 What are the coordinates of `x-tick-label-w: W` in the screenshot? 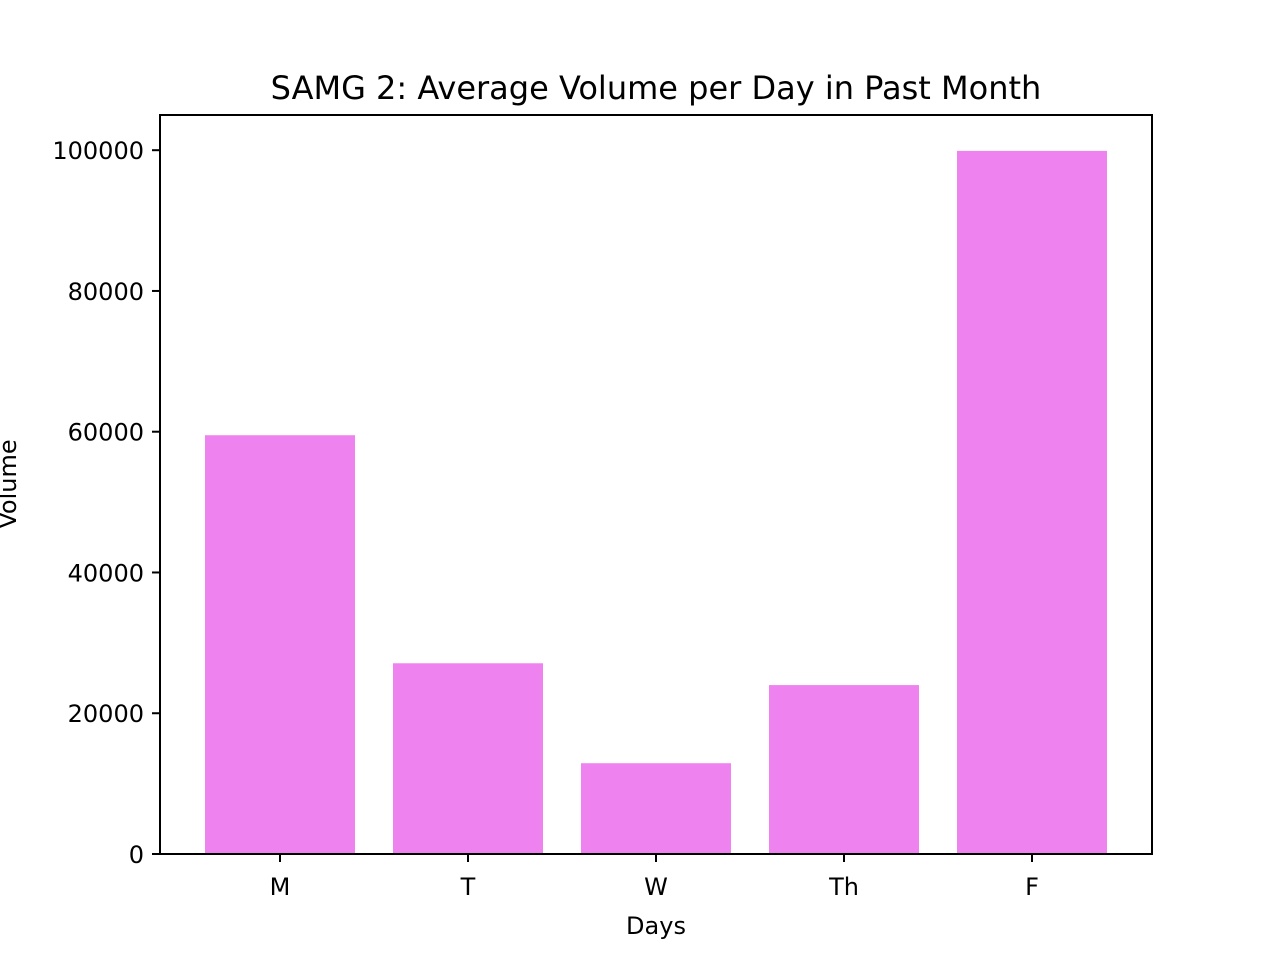 It's located at (656, 887).